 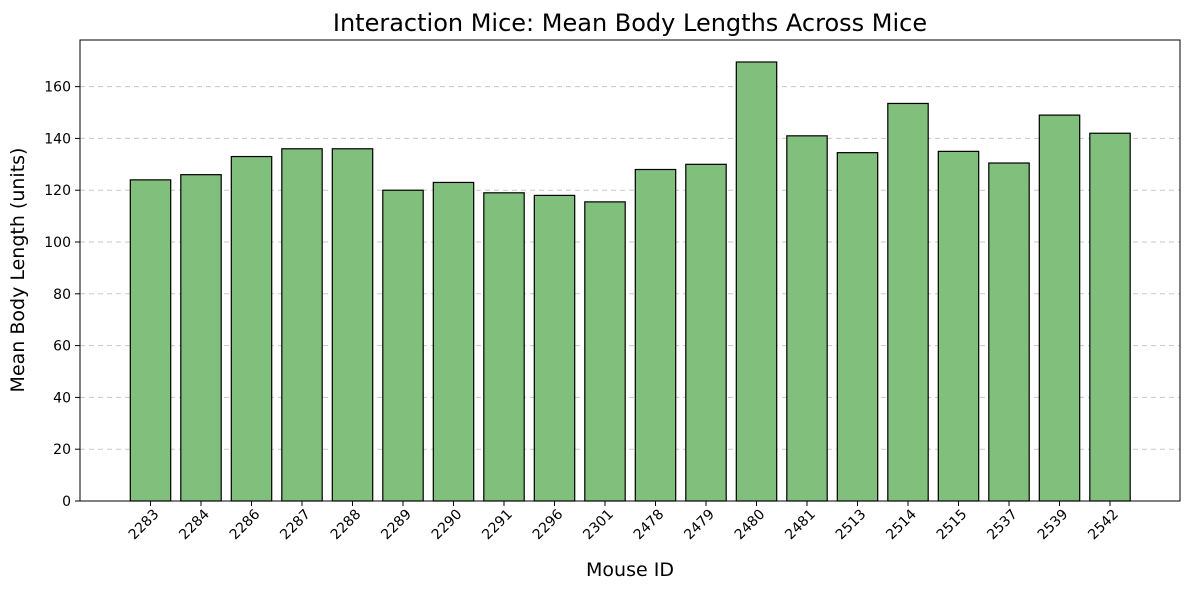 I want to click on y-axis-label: Mean Body Length (units), so click(x=18, y=270).